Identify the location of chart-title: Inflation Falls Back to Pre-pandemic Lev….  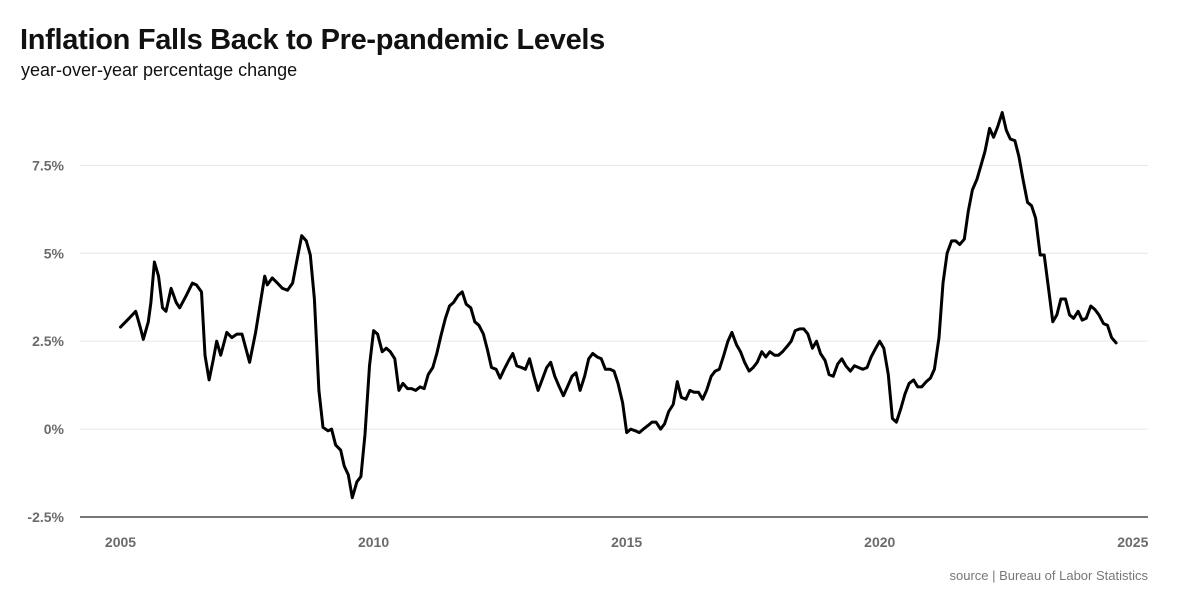
(312, 40).